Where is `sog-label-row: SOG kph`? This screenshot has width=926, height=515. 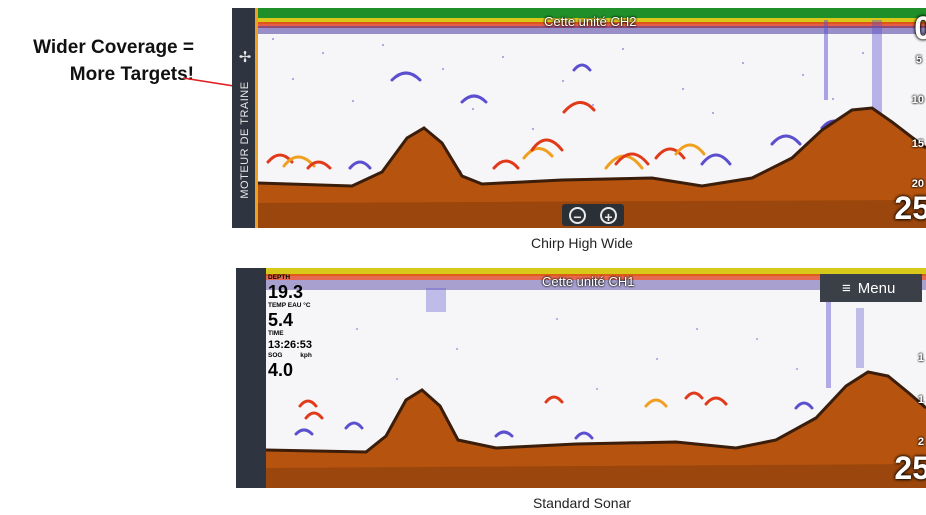
sog-label-row: SOG kph is located at coordinates (298, 356).